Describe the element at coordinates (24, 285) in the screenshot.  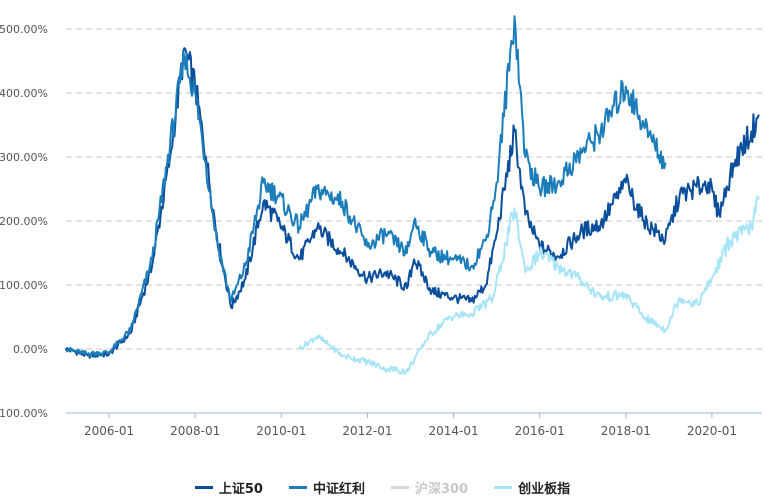
I see `y-tick-label: 100.00%` at that location.